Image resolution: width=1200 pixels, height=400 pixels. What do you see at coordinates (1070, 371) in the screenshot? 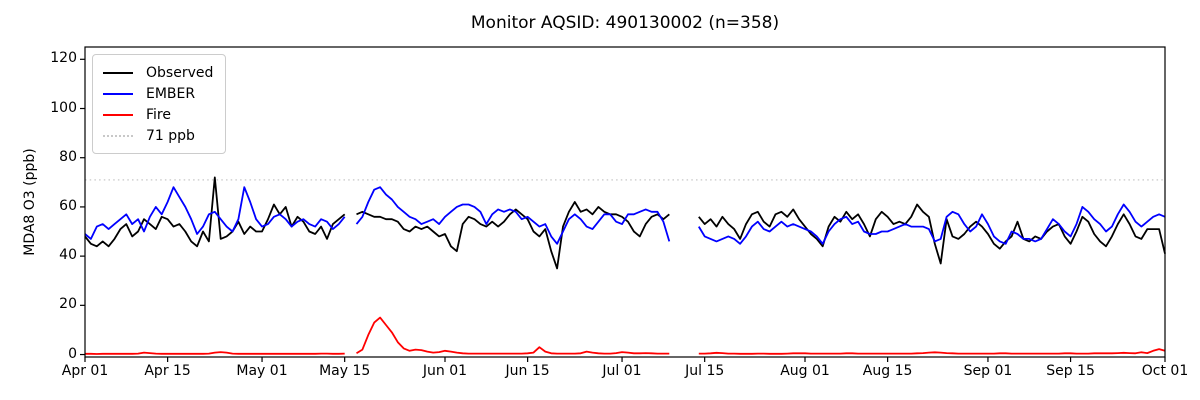
I see `x-tick-label: Sep 15` at bounding box center [1070, 371].